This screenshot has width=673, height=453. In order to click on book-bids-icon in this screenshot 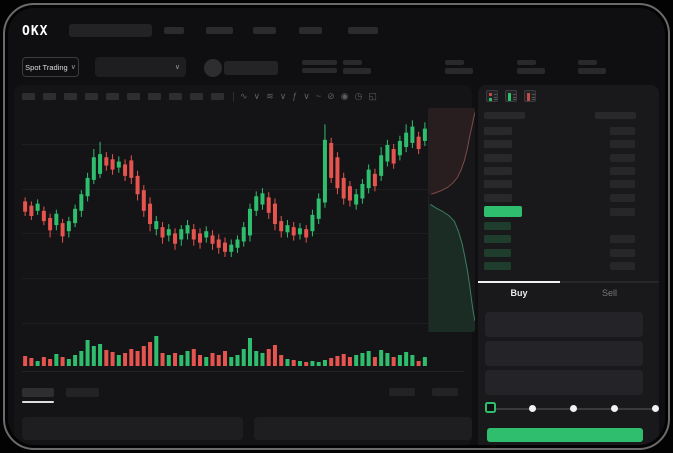, I will do `click(511, 96)`.